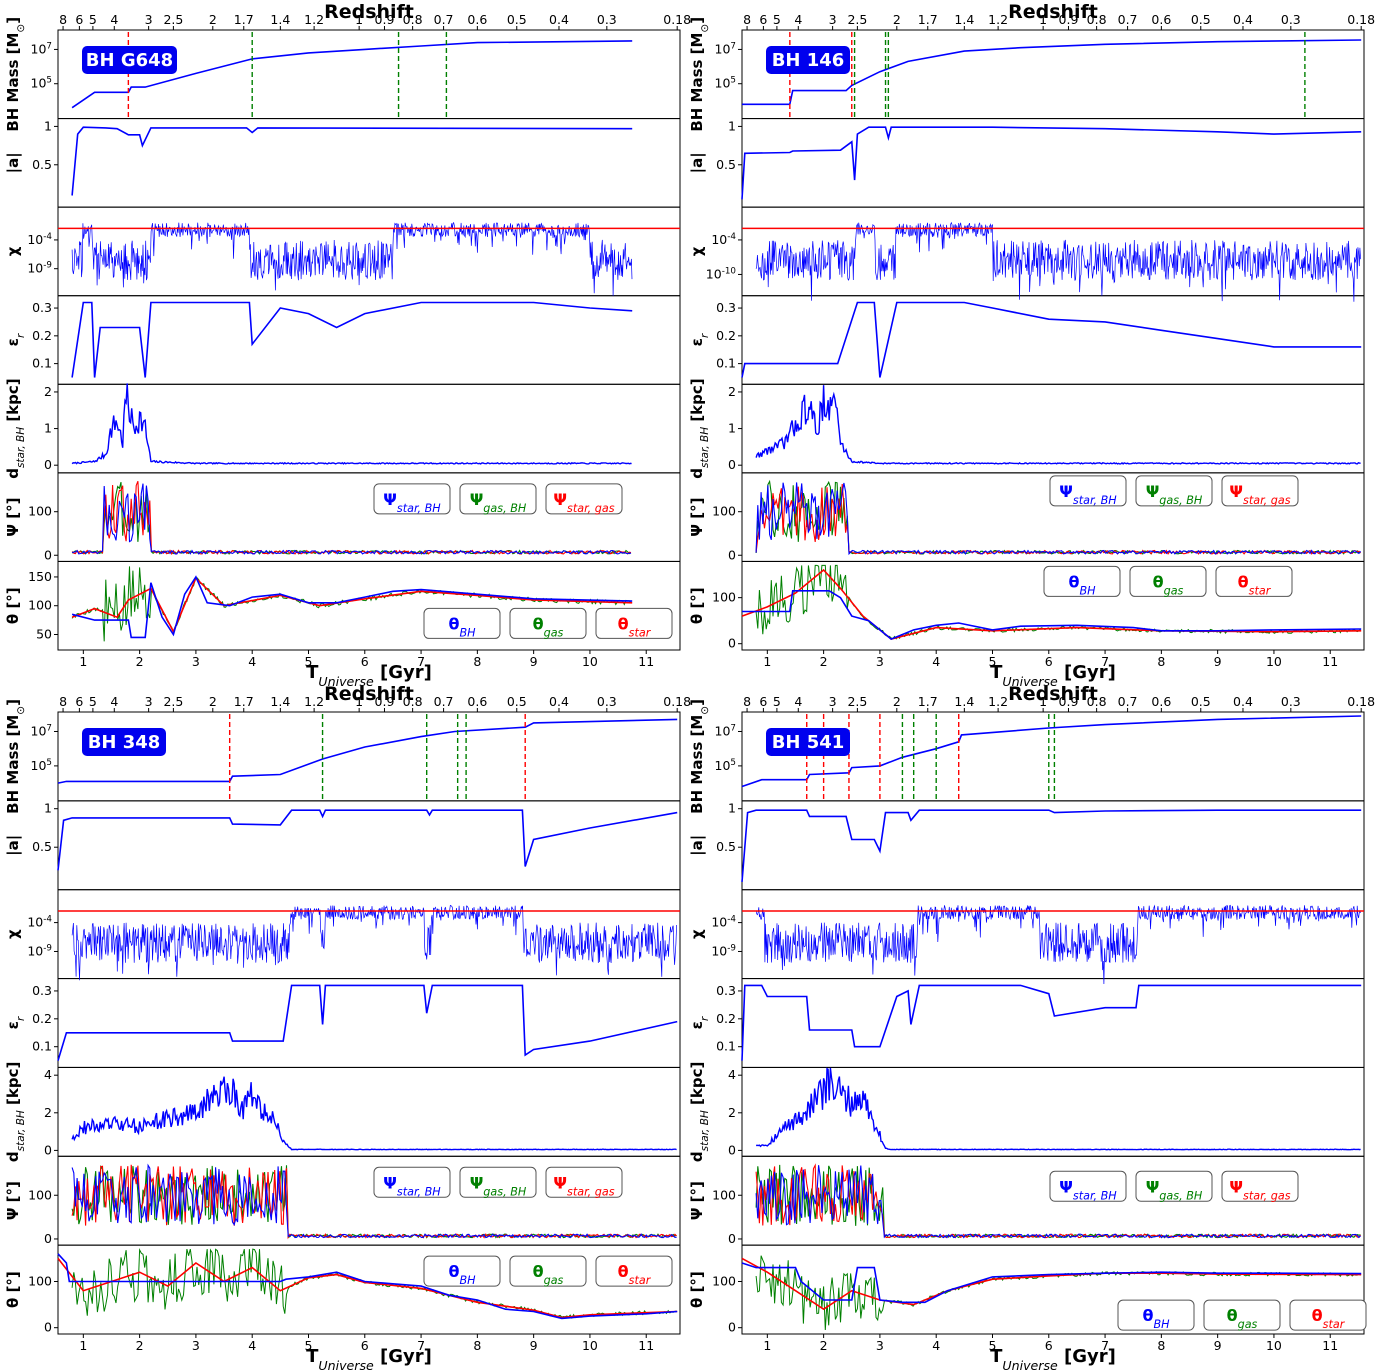 This screenshot has height=1372, width=1400. What do you see at coordinates (369, 845) in the screenshot?
I see `subplot-frame-spin` at bounding box center [369, 845].